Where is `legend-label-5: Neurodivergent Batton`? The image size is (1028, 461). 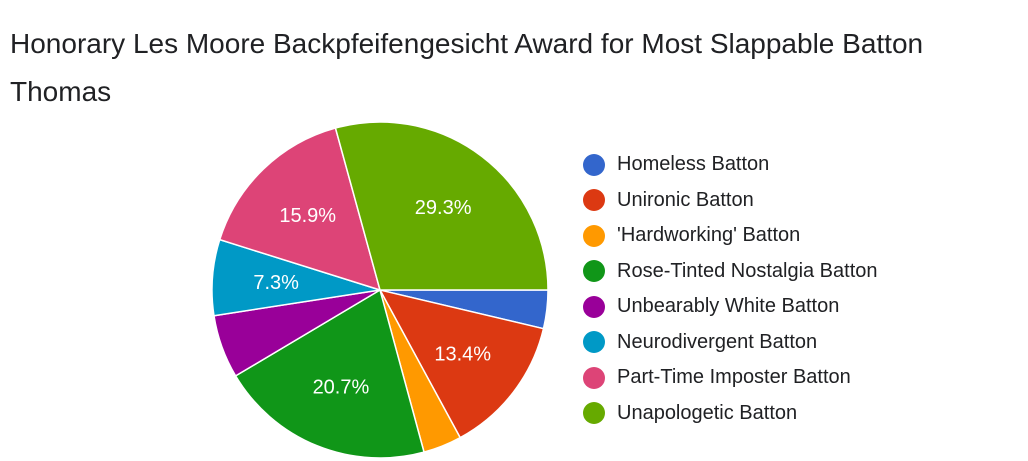 legend-label-5: Neurodivergent Batton is located at coordinates (717, 341).